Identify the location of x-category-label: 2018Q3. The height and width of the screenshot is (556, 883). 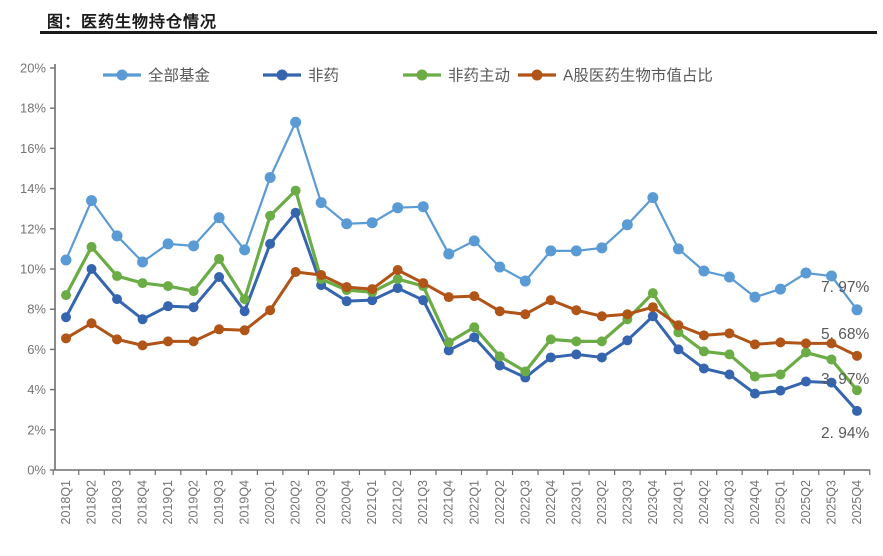
(117, 502).